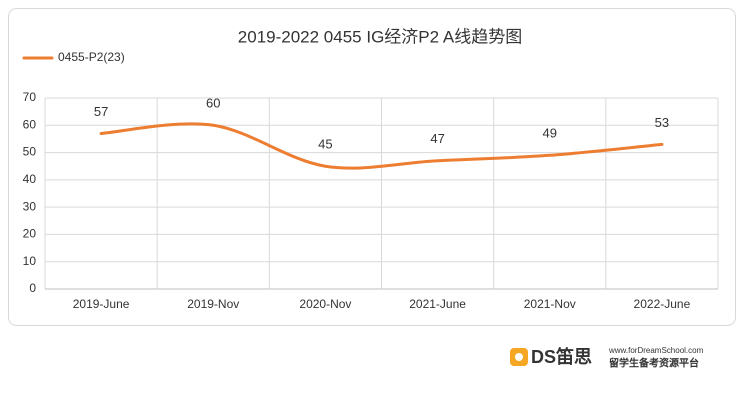 The image size is (745, 407). I want to click on y-tick-label: 40, so click(30, 179).